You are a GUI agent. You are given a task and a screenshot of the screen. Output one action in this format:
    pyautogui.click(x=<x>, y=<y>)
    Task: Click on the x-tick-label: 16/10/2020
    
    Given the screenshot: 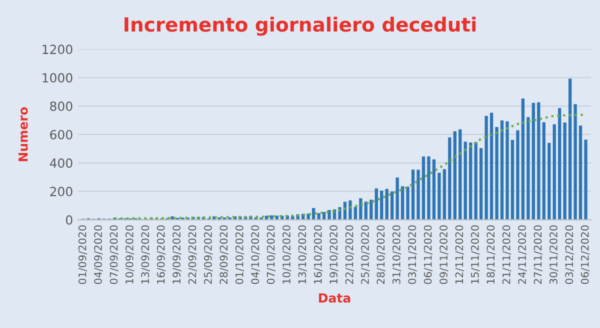 What is the action you would take?
    pyautogui.click(x=318, y=254)
    